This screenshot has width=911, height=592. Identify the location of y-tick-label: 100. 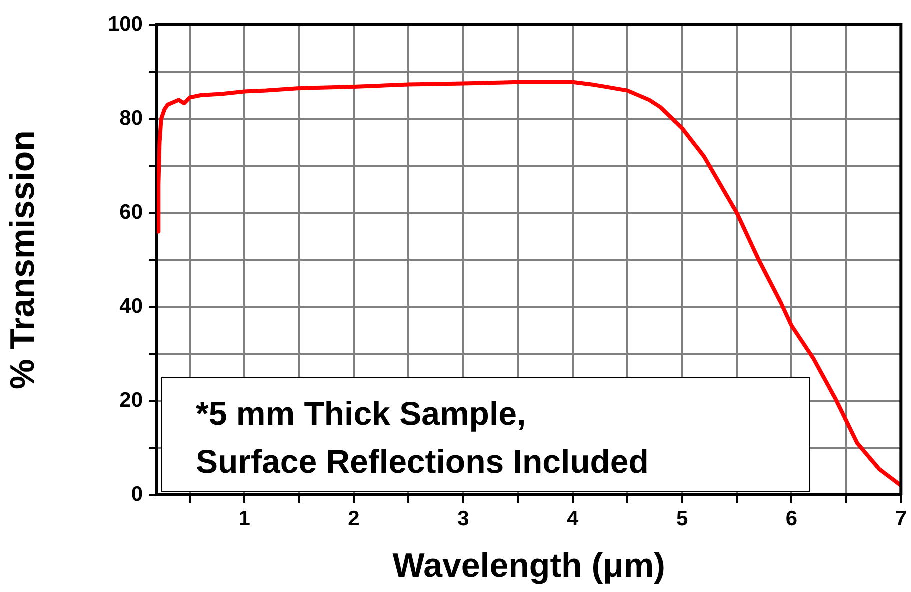
(125, 24).